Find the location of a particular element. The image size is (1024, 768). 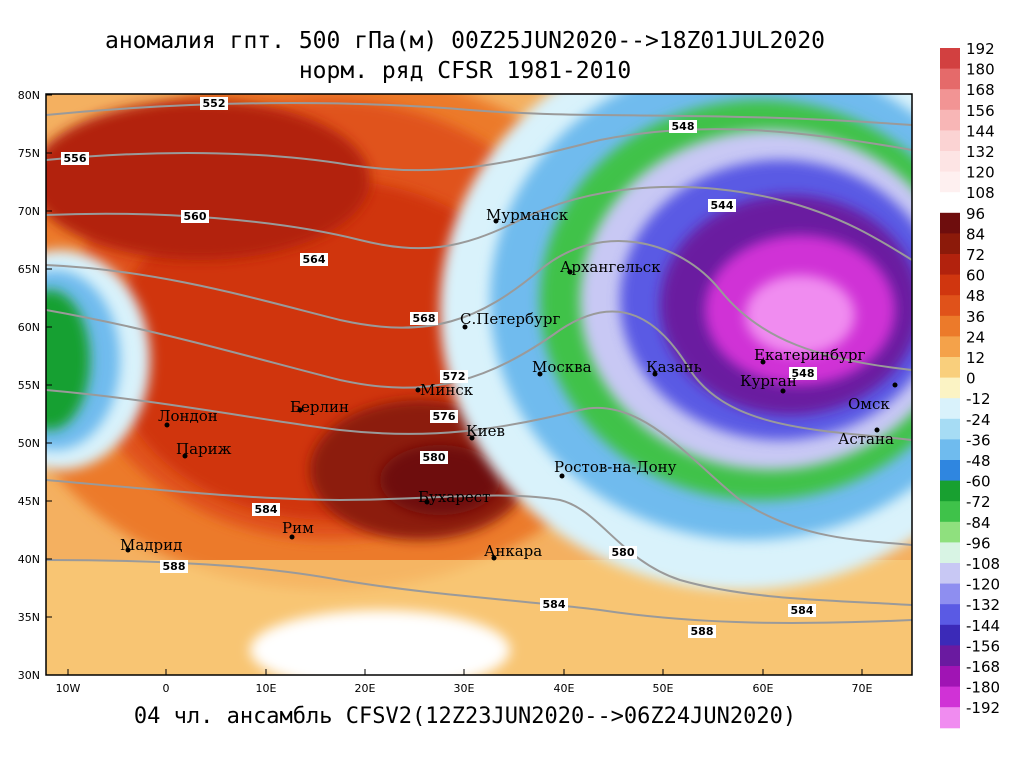

lon-tick-label: 60E is located at coordinates (763, 688).